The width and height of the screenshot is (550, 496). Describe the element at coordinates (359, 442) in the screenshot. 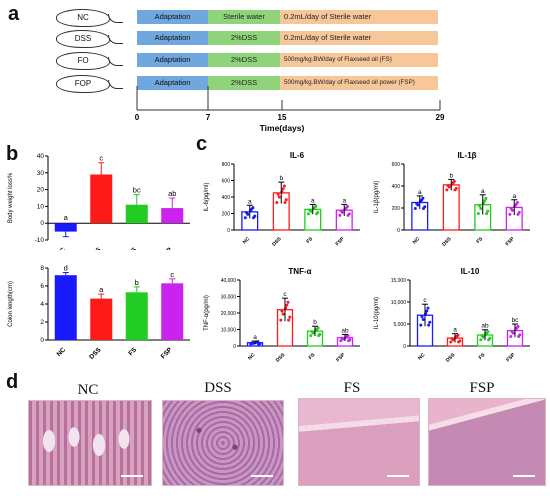

I see `histology-image-fs` at that location.